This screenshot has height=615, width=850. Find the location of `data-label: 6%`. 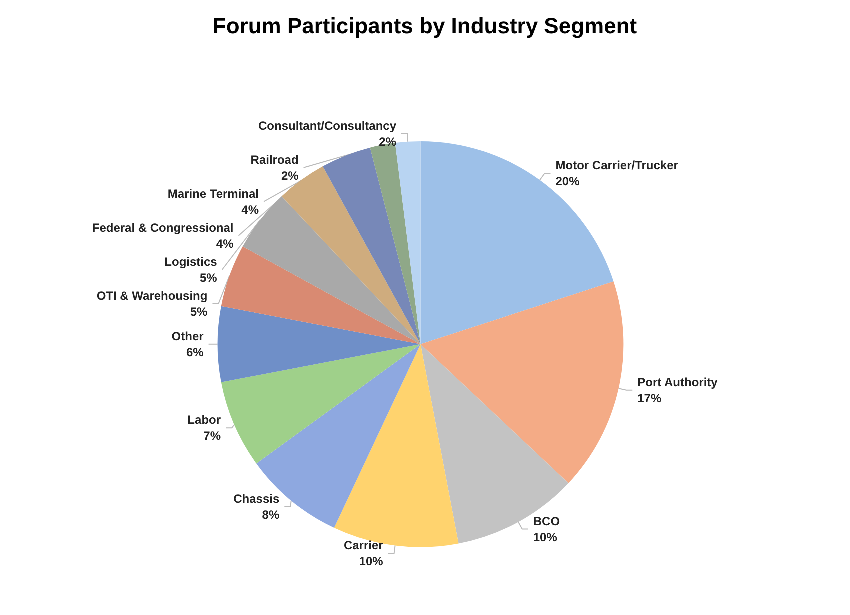

data-label: 6% is located at coordinates (195, 352).